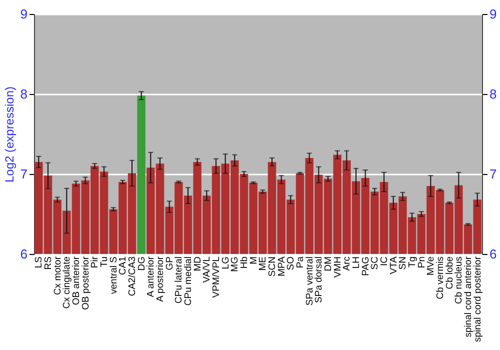 This screenshot has height=350, width=500. Describe the element at coordinates (300, 262) in the screenshot. I see `x-tick-label: Pa` at that location.